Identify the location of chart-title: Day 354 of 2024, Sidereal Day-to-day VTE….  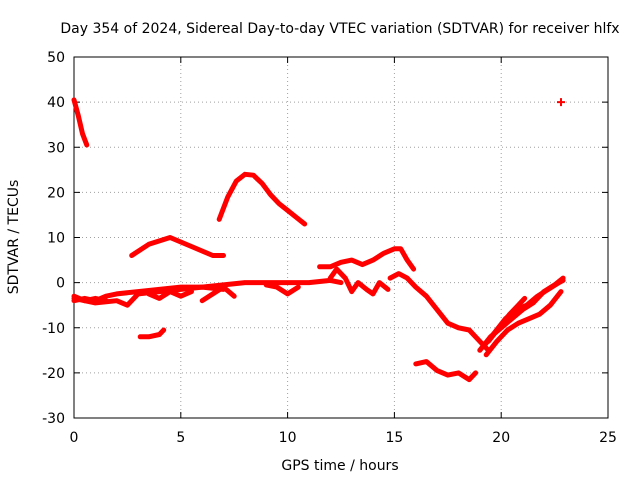
(339, 29).